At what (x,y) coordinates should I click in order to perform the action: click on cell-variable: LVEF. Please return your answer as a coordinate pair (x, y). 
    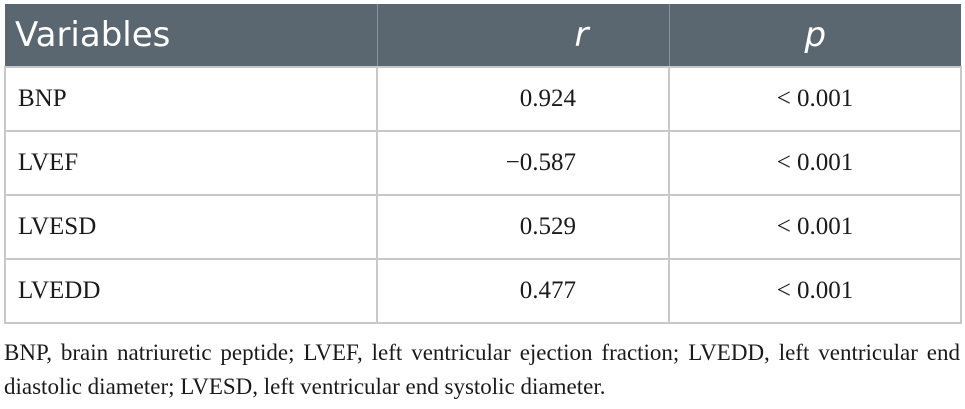
    Looking at the image, I should click on (191, 163).